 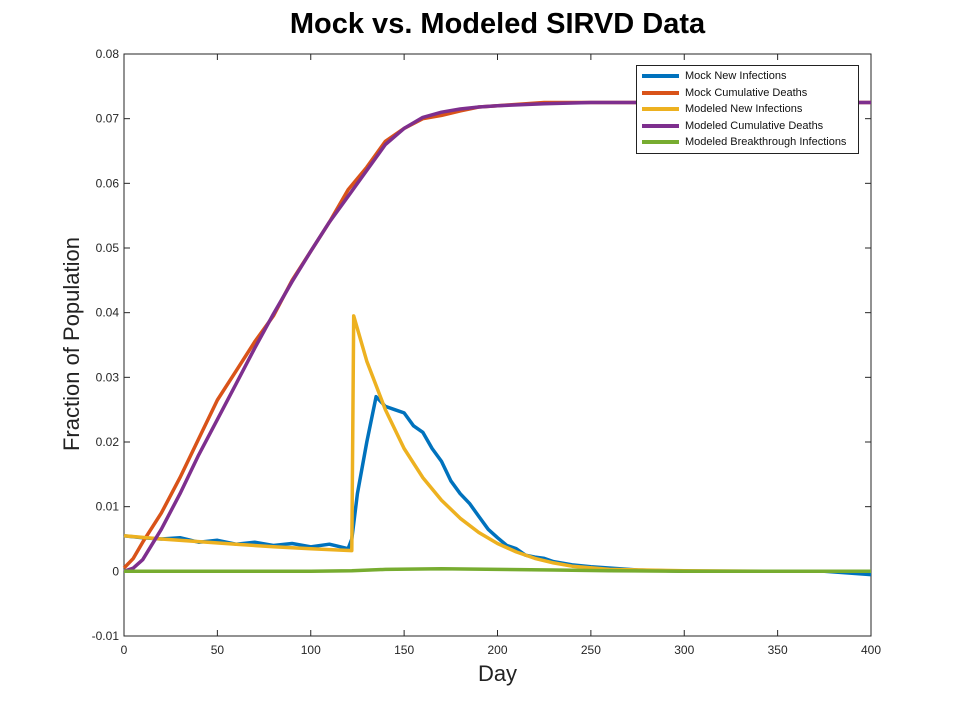 I want to click on y-tick-label: 0.05, so click(x=108, y=248).